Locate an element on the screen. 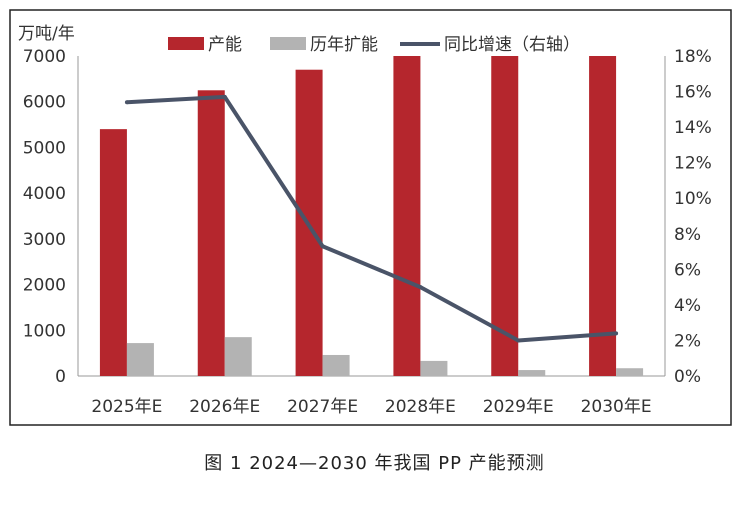 The width and height of the screenshot is (749, 508). legend: 产能 历年扩能 同比增速（右轴） is located at coordinates (374, 45).